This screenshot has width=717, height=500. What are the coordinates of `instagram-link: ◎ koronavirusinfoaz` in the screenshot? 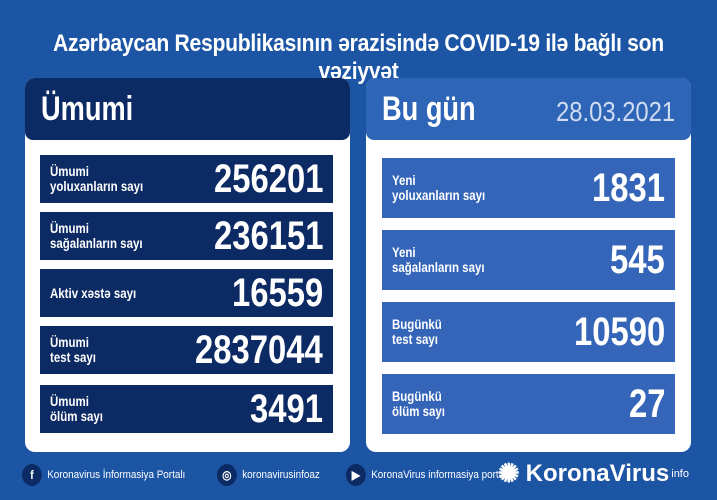 It's located at (268, 475).